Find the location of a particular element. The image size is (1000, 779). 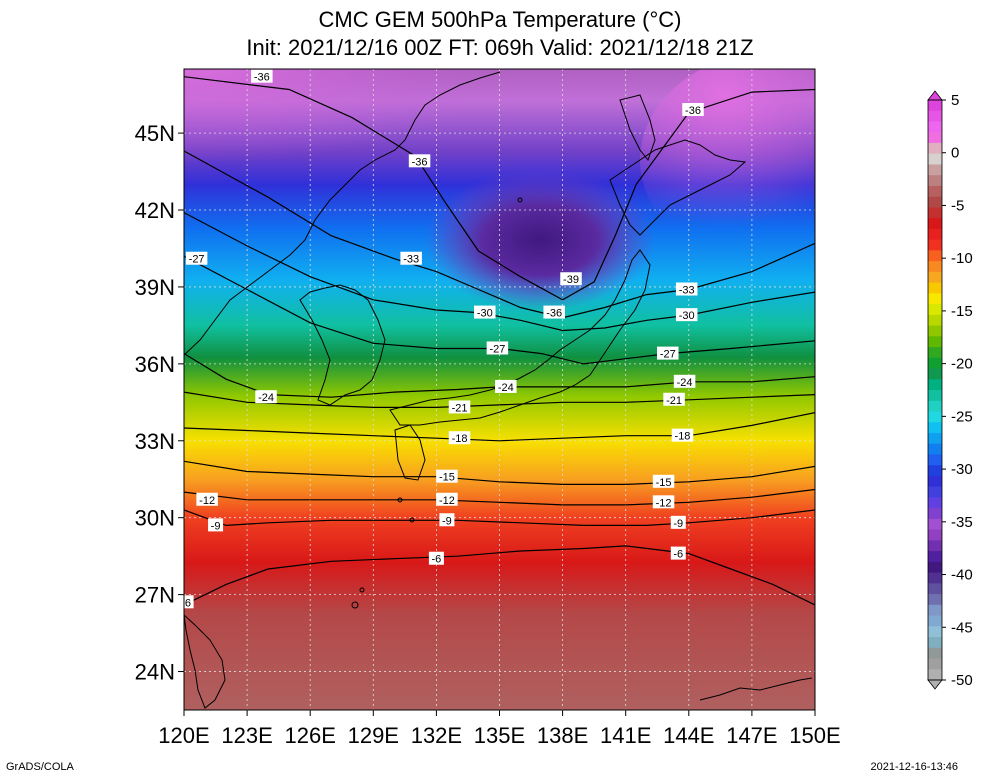

colorbar-label: -20 is located at coordinates (962, 364).